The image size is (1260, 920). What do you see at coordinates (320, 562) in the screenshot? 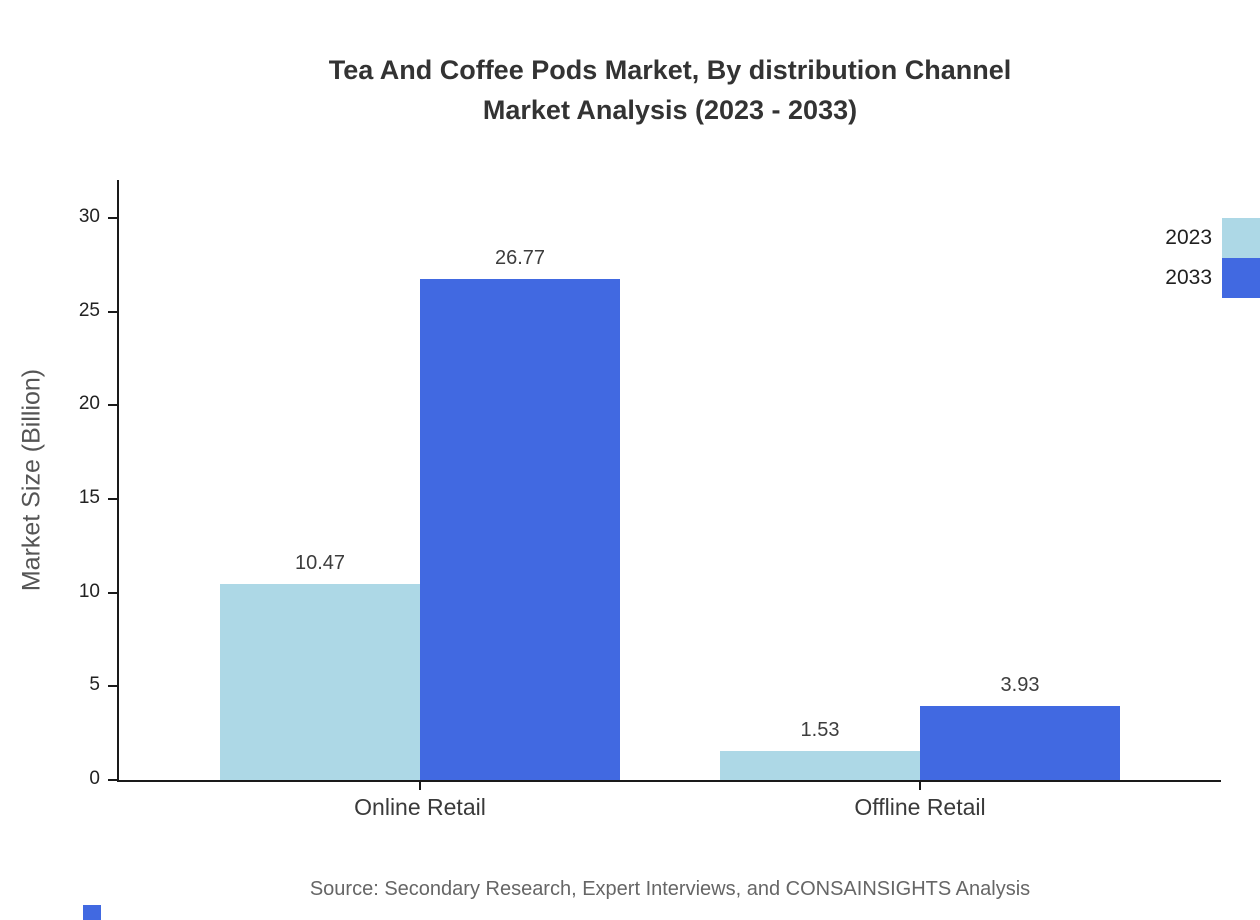
I see `bar-value-label: 10.47` at bounding box center [320, 562].